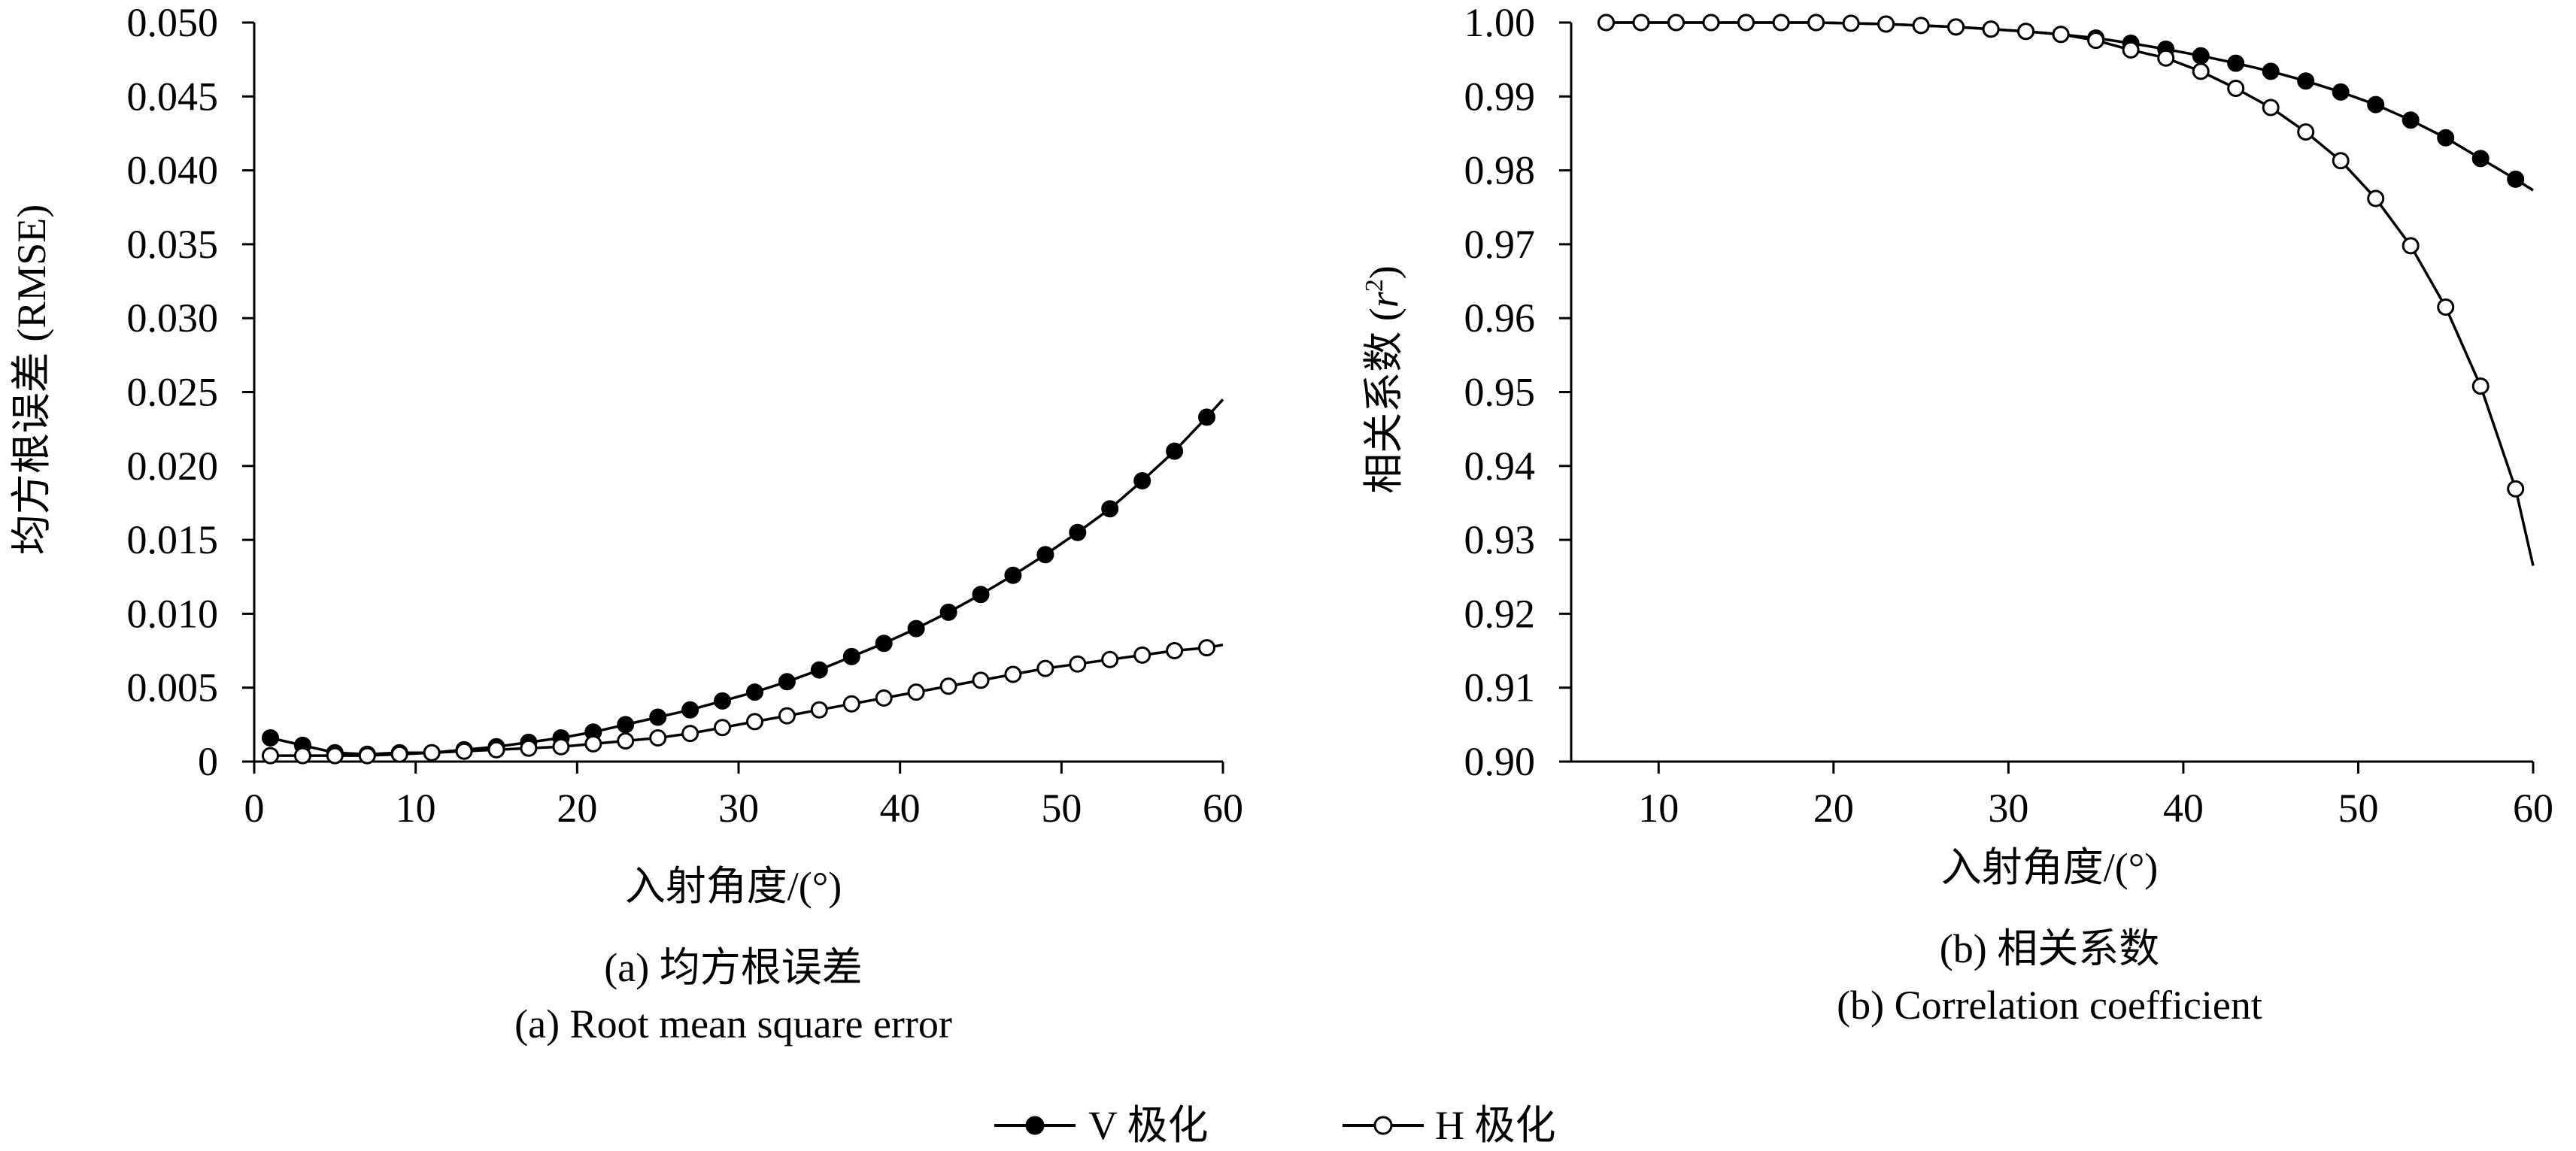  I want to click on panel-b-y-axis-title-var: r, so click(1383, 299).